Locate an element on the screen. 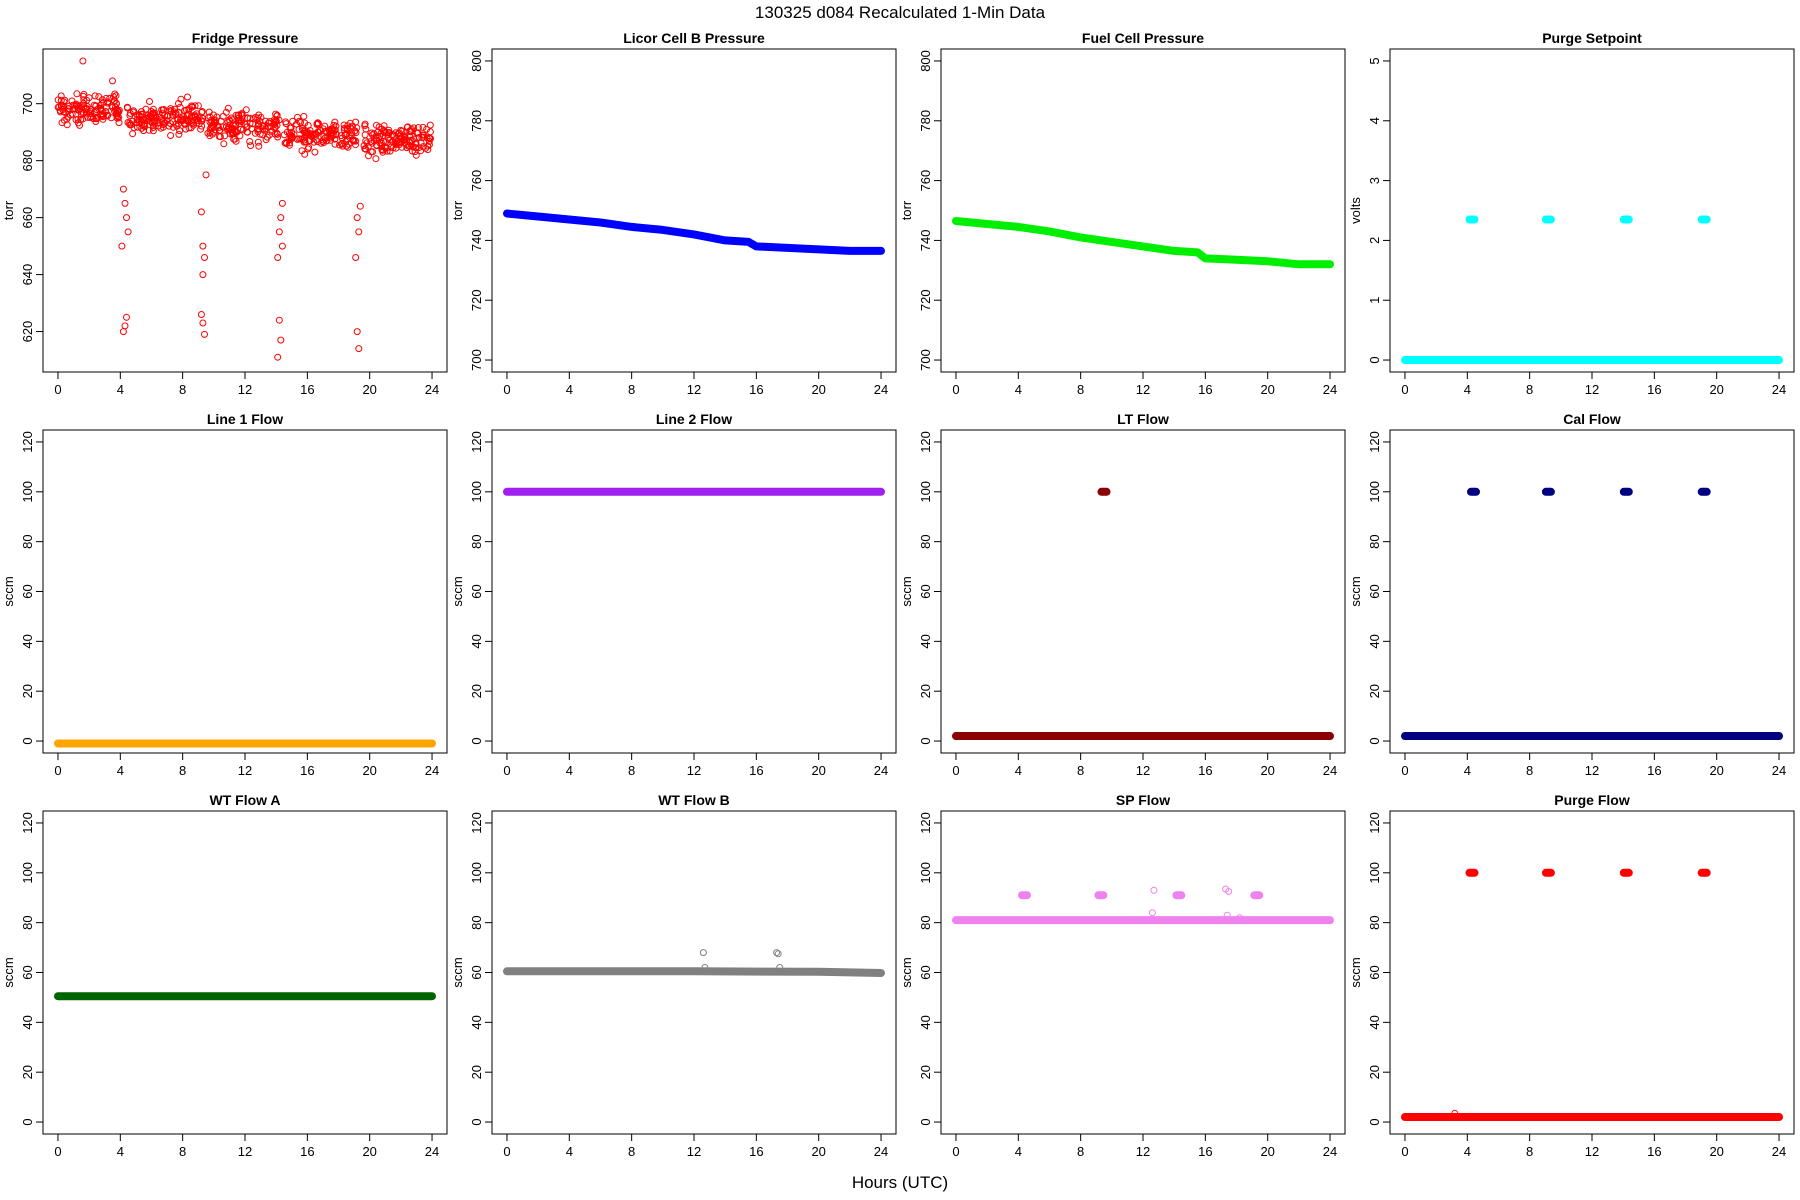  y-tick-label: 660 is located at coordinates (27, 218).